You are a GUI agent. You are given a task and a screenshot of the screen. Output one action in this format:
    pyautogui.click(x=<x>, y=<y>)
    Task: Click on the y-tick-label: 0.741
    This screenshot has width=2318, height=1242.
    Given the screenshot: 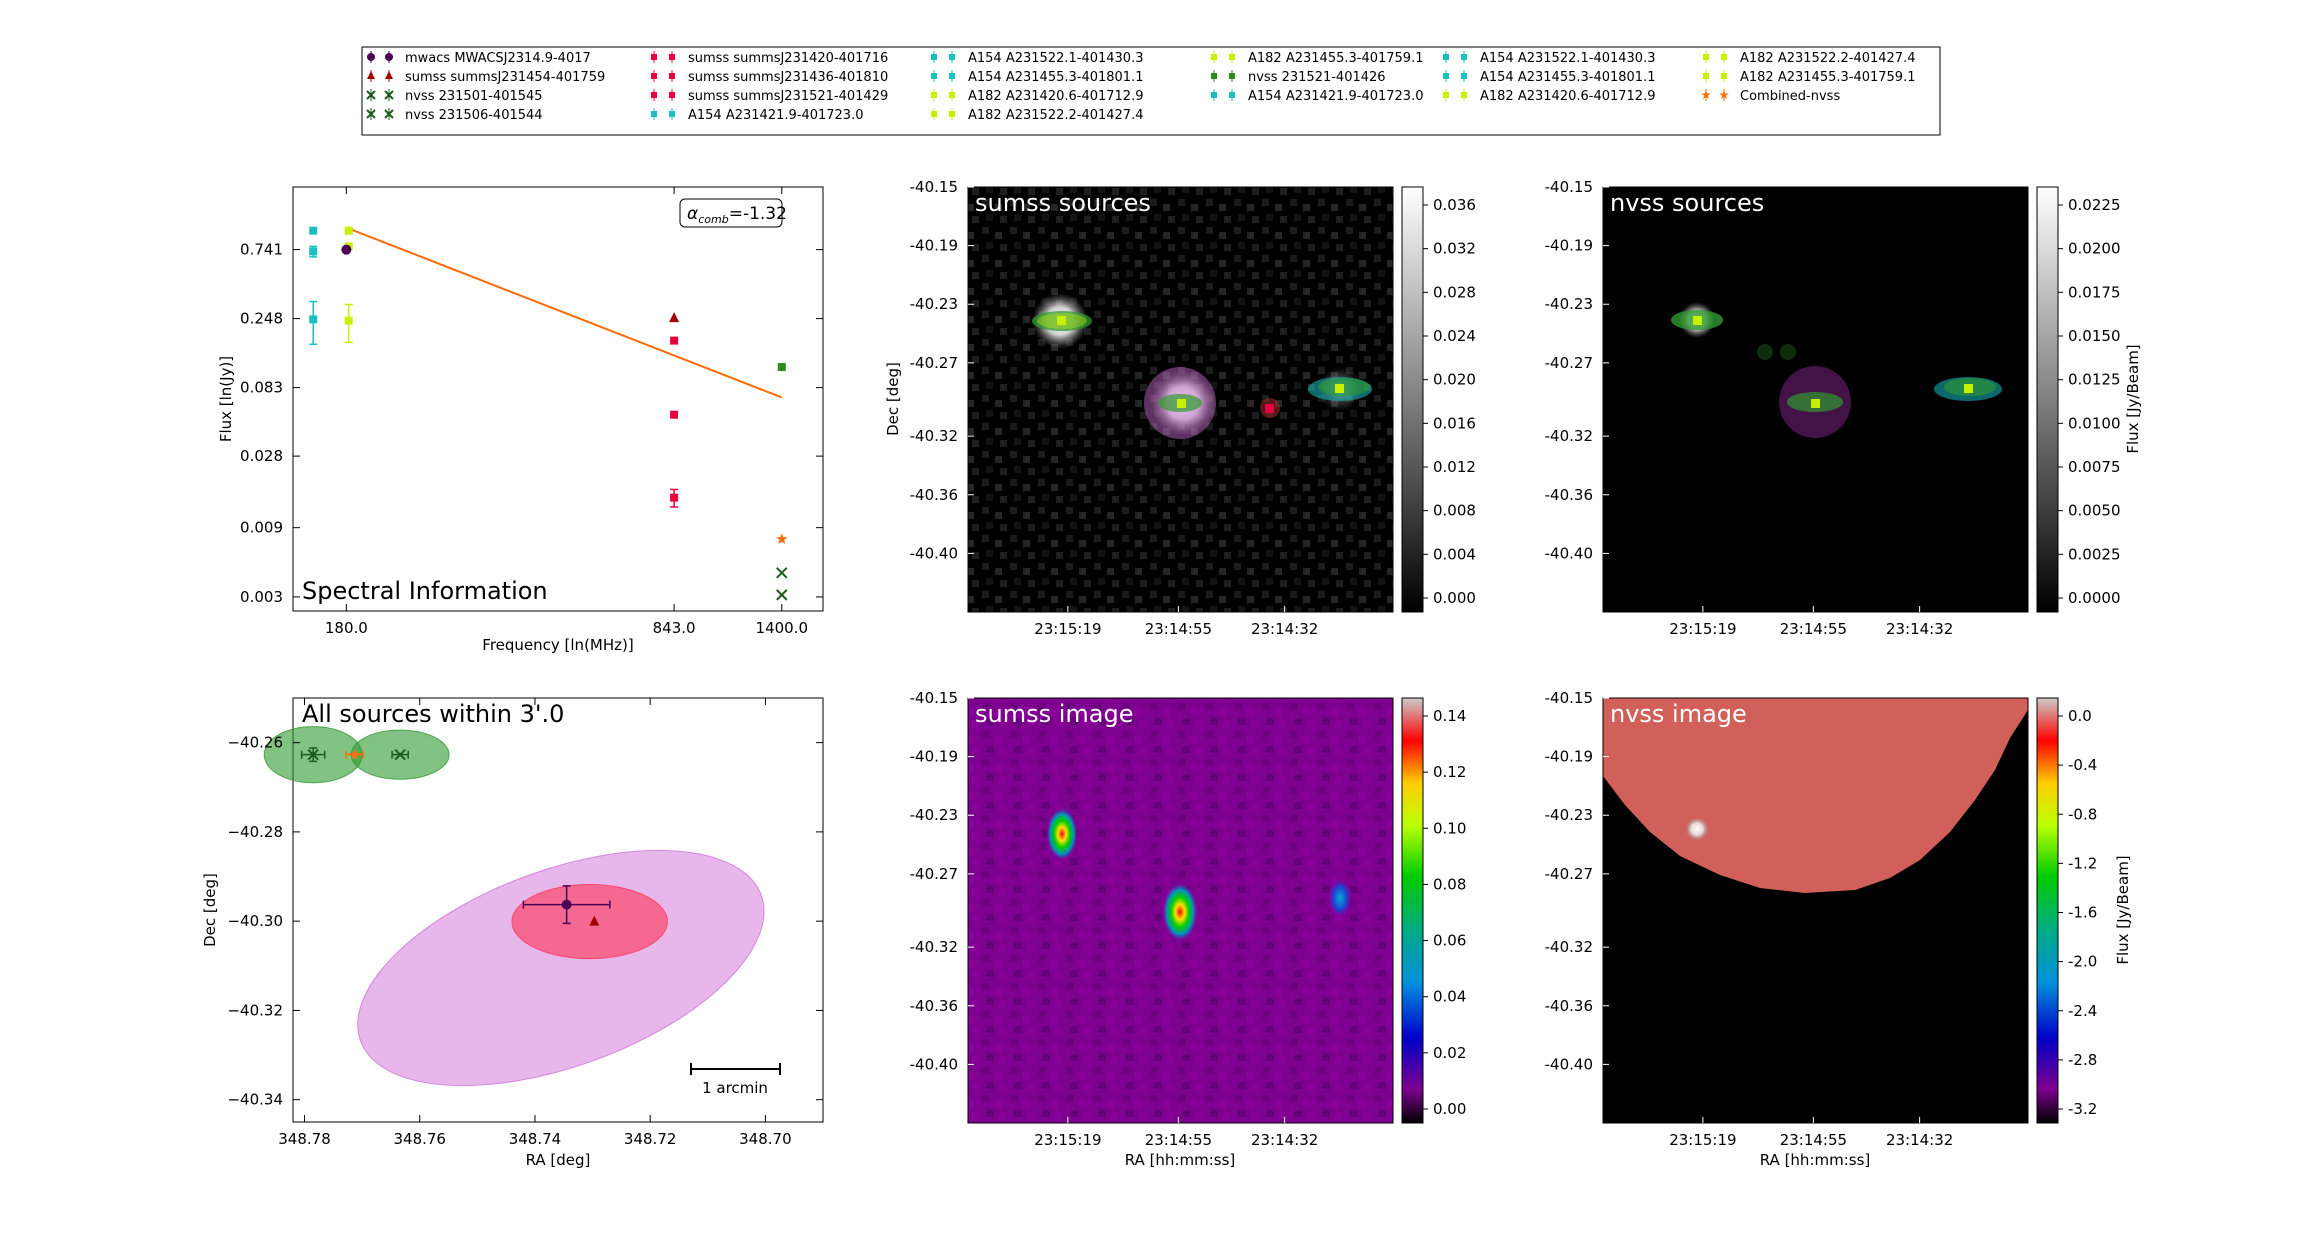 What is the action you would take?
    pyautogui.click(x=261, y=250)
    